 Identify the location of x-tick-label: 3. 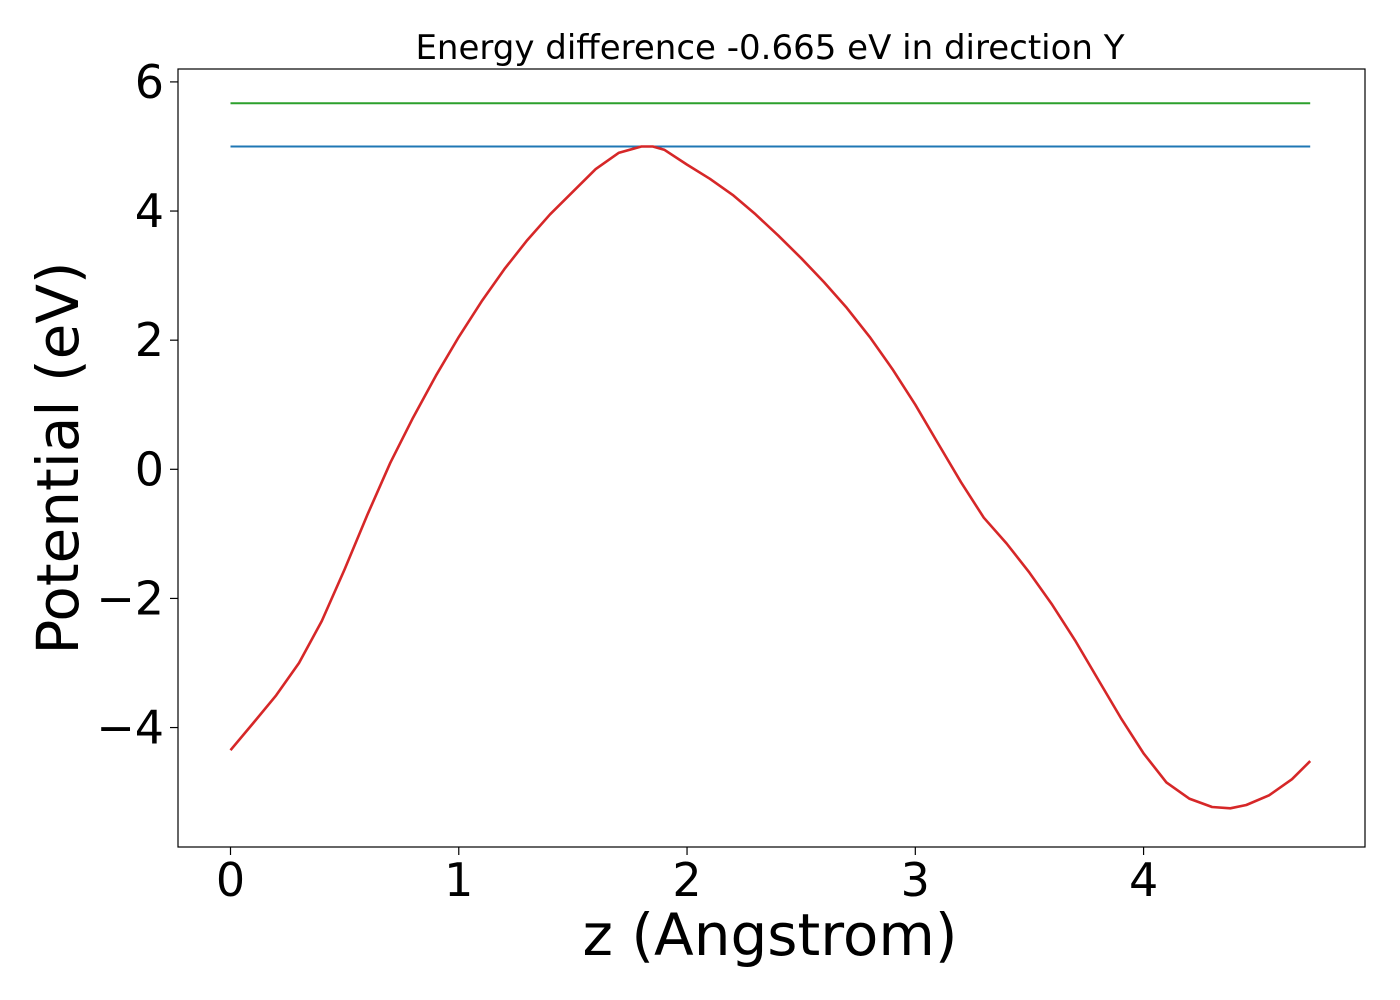
(915, 880).